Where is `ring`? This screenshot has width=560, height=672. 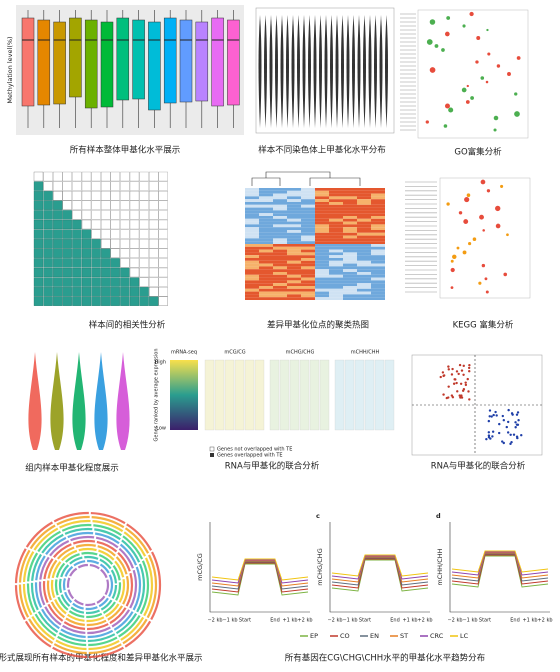 ring is located at coordinates (88, 585).